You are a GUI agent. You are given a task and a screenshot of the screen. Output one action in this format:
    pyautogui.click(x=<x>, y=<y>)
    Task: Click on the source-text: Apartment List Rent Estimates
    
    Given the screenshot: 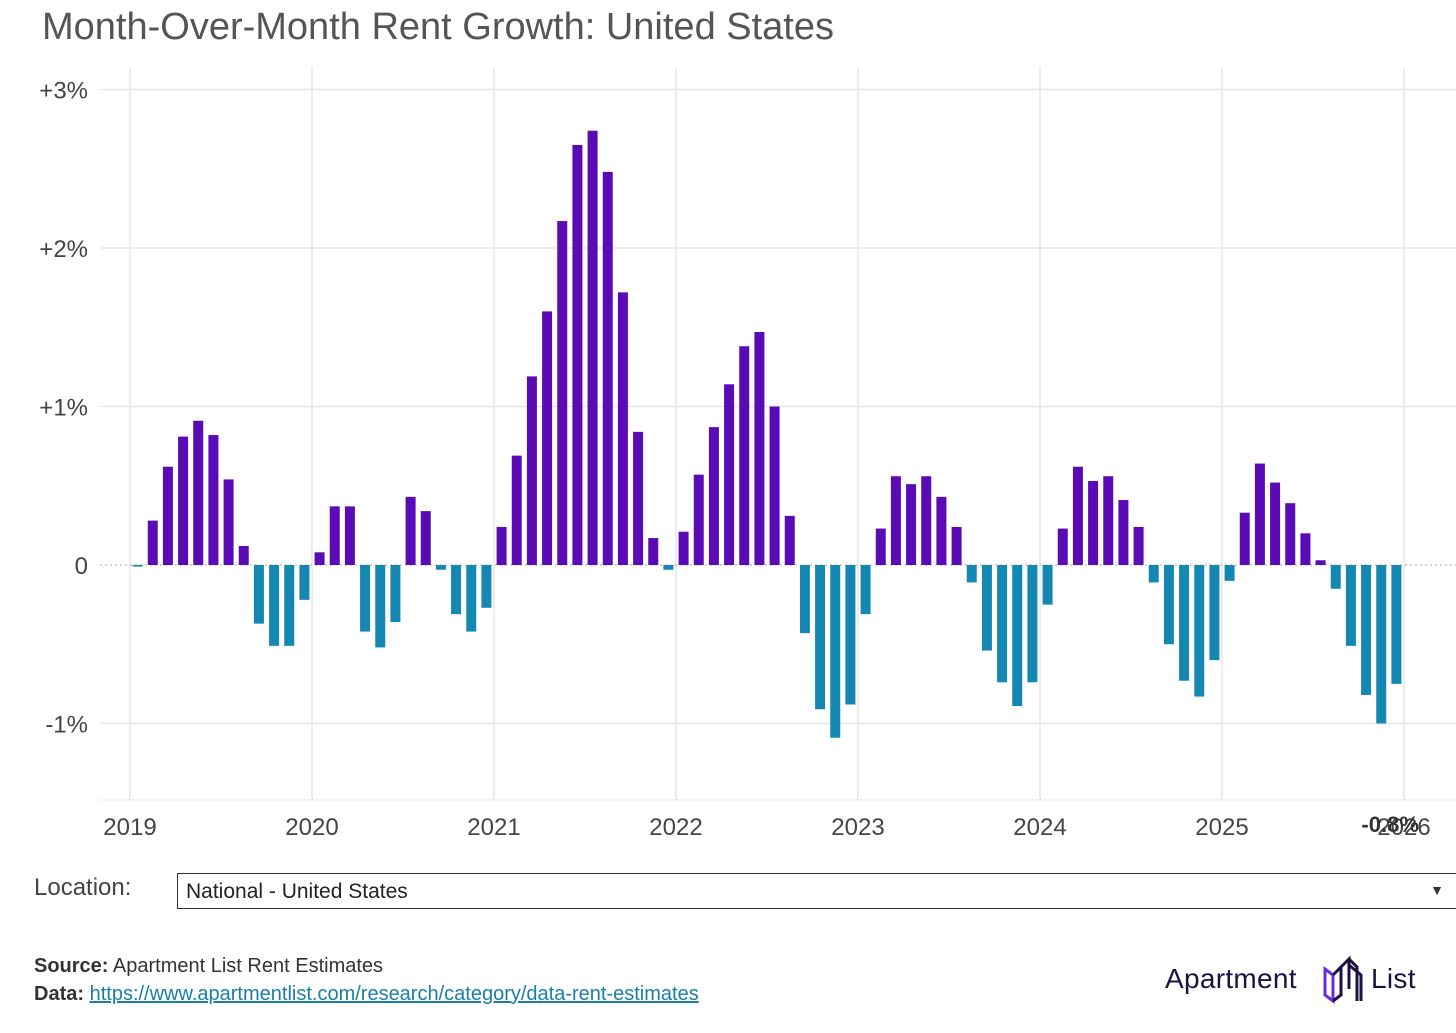 What is the action you would take?
    pyautogui.click(x=248, y=966)
    